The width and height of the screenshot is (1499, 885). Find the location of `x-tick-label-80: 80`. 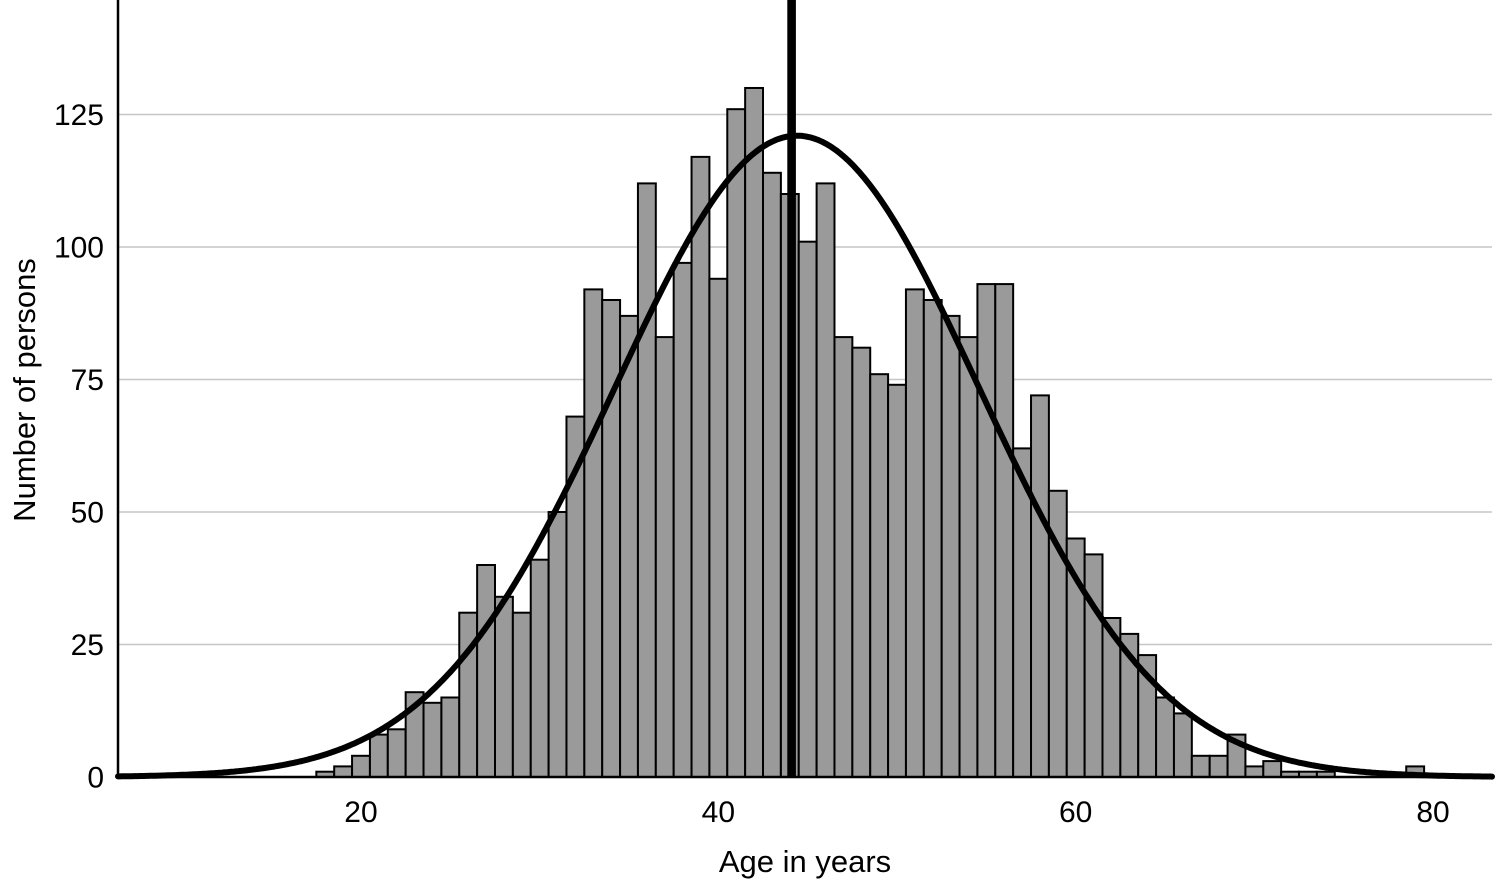

x-tick-label-80: 80 is located at coordinates (1432, 812).